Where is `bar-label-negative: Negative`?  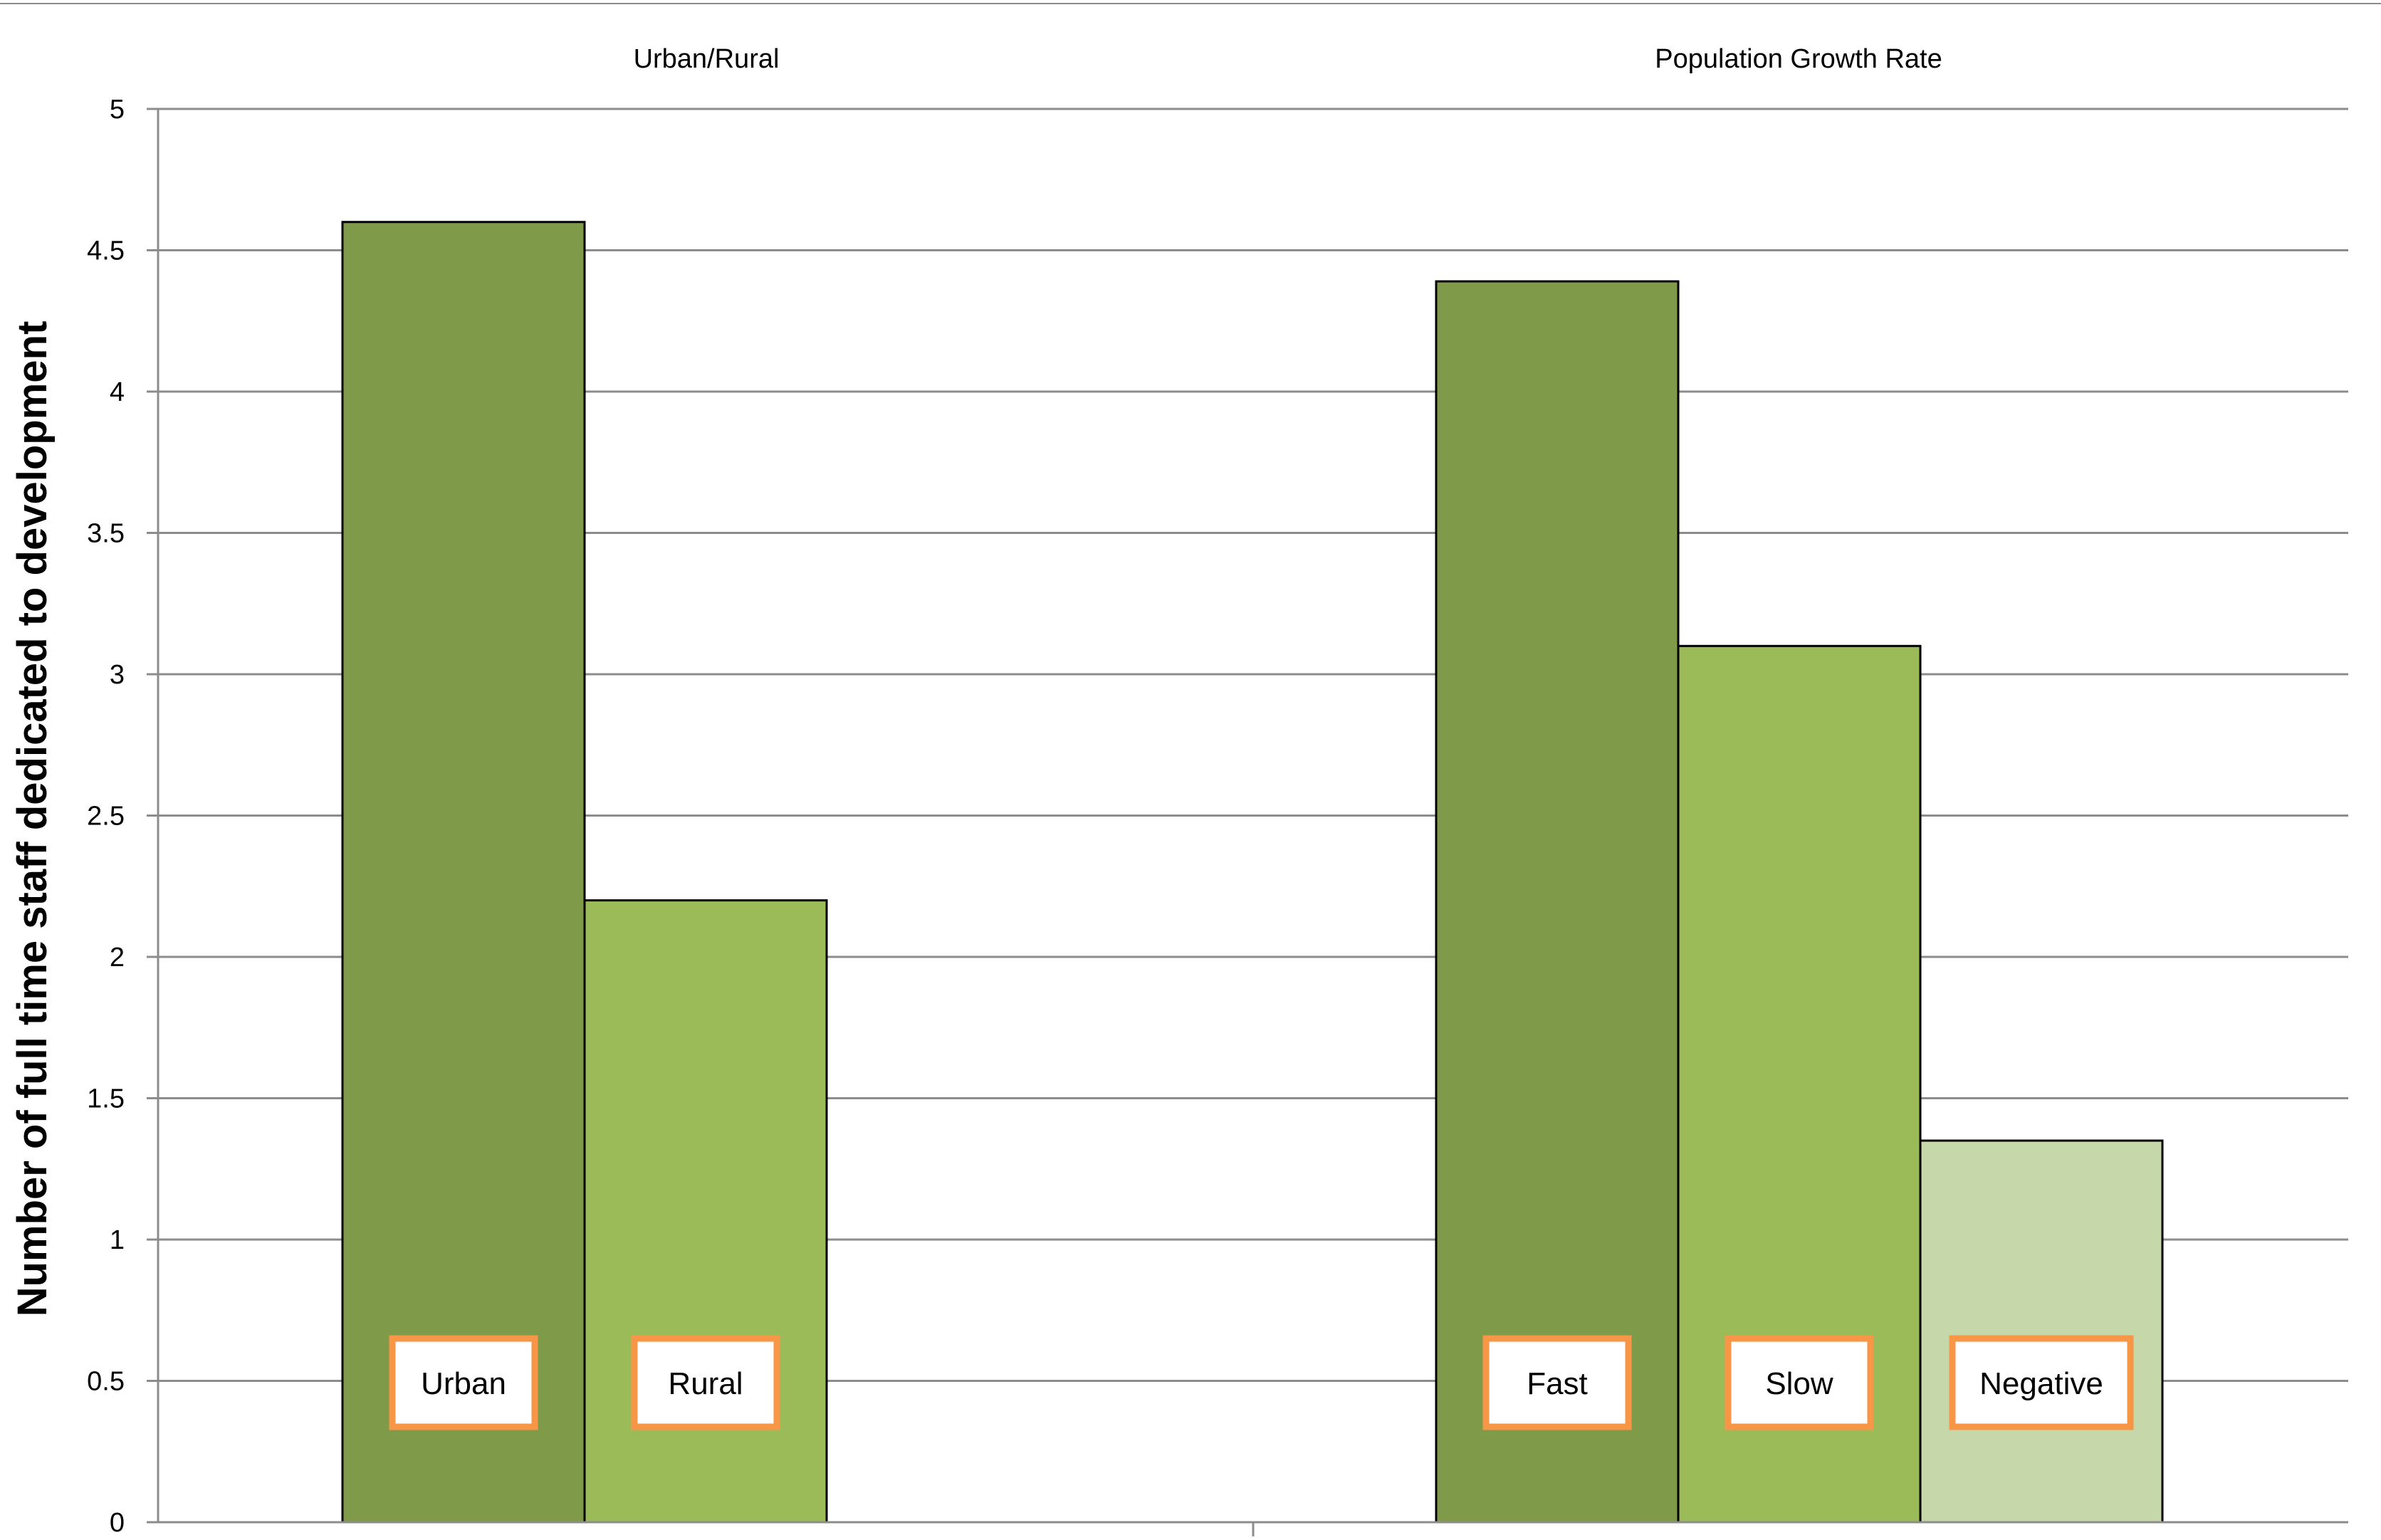
bar-label-negative: Negative is located at coordinates (2041, 1383).